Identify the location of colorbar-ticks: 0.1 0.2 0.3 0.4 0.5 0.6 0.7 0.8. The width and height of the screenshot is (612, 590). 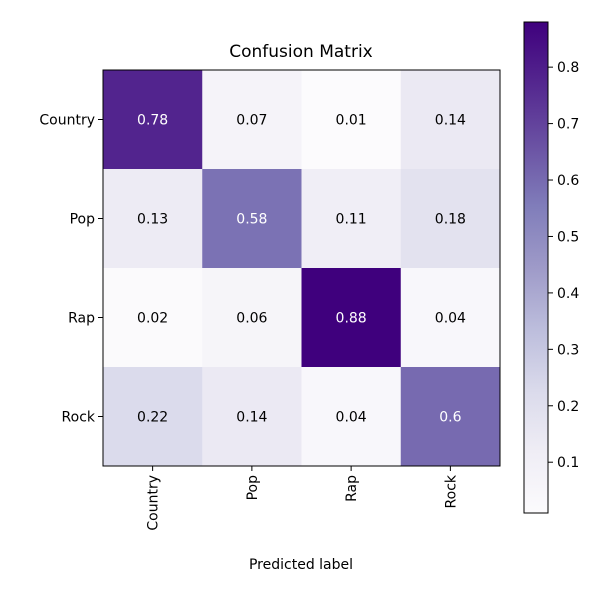
(563, 265).